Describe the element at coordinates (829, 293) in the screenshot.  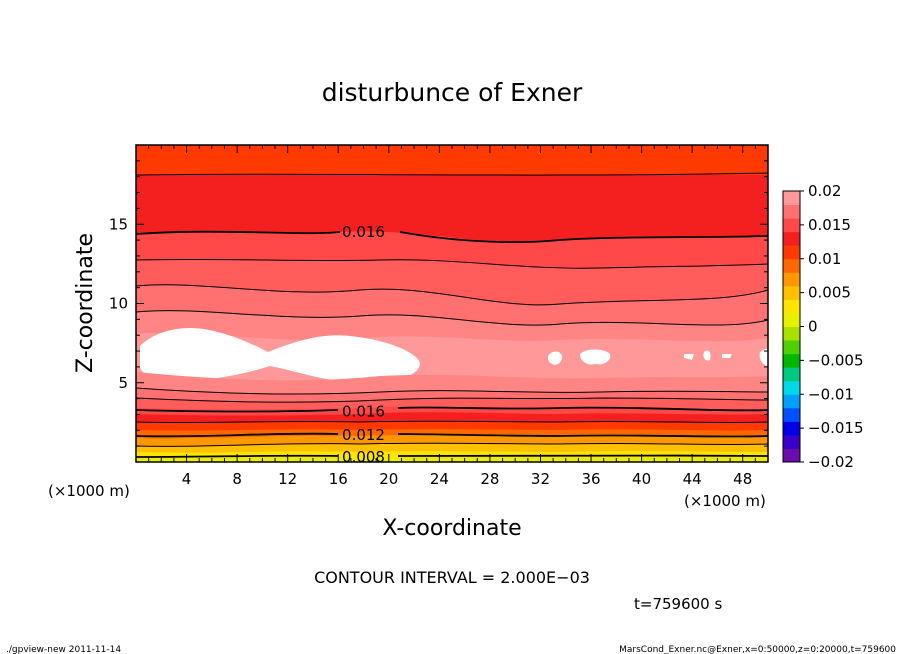
I see `colorbar-tick-label: 0.005` at that location.